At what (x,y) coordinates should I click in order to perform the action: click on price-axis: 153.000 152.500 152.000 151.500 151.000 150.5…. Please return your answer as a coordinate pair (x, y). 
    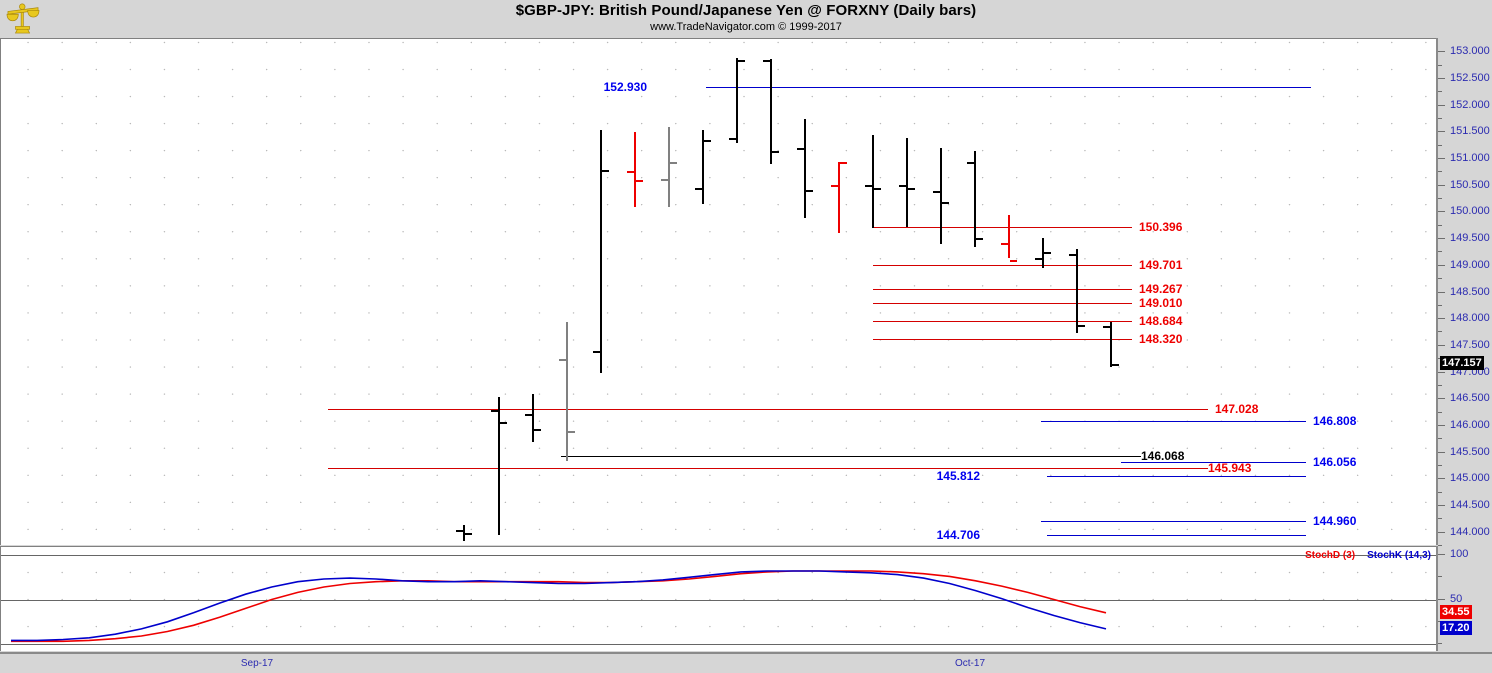
    Looking at the image, I should click on (1464, 292).